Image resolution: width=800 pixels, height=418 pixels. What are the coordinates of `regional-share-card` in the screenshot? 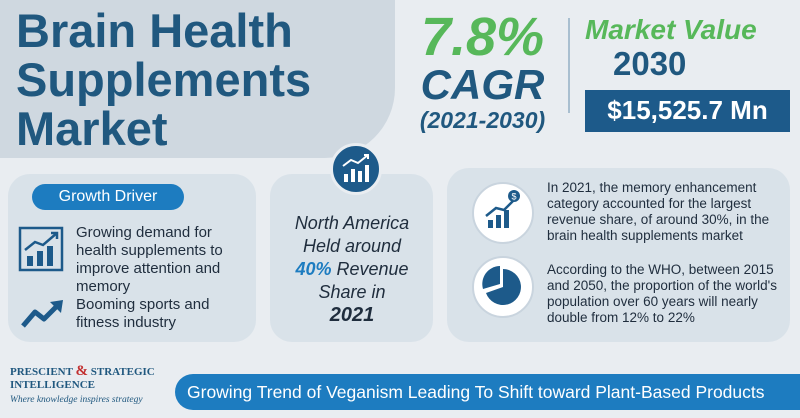 It's located at (351, 258).